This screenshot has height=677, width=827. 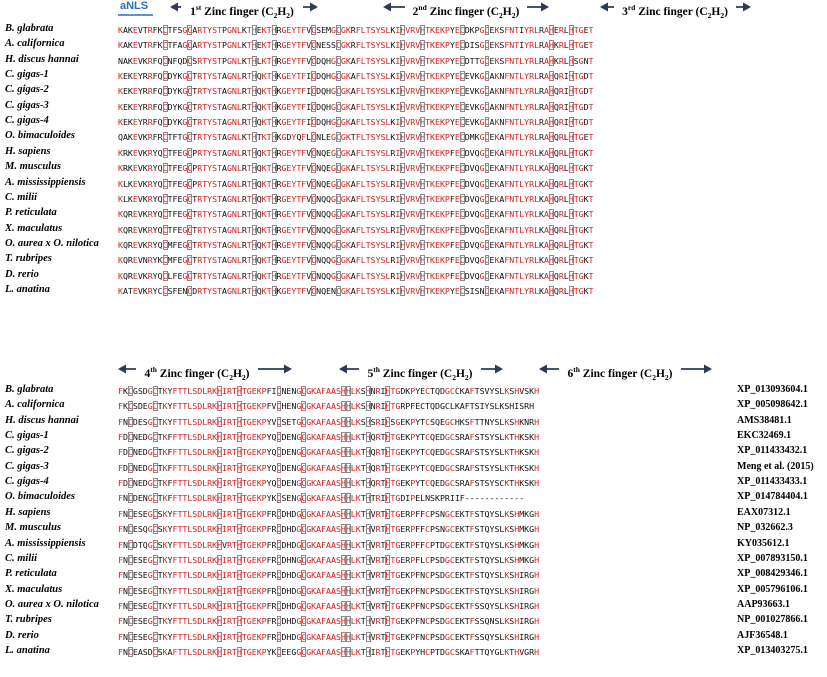 What do you see at coordinates (398, 60) in the screenshot?
I see `residue: I` at bounding box center [398, 60].